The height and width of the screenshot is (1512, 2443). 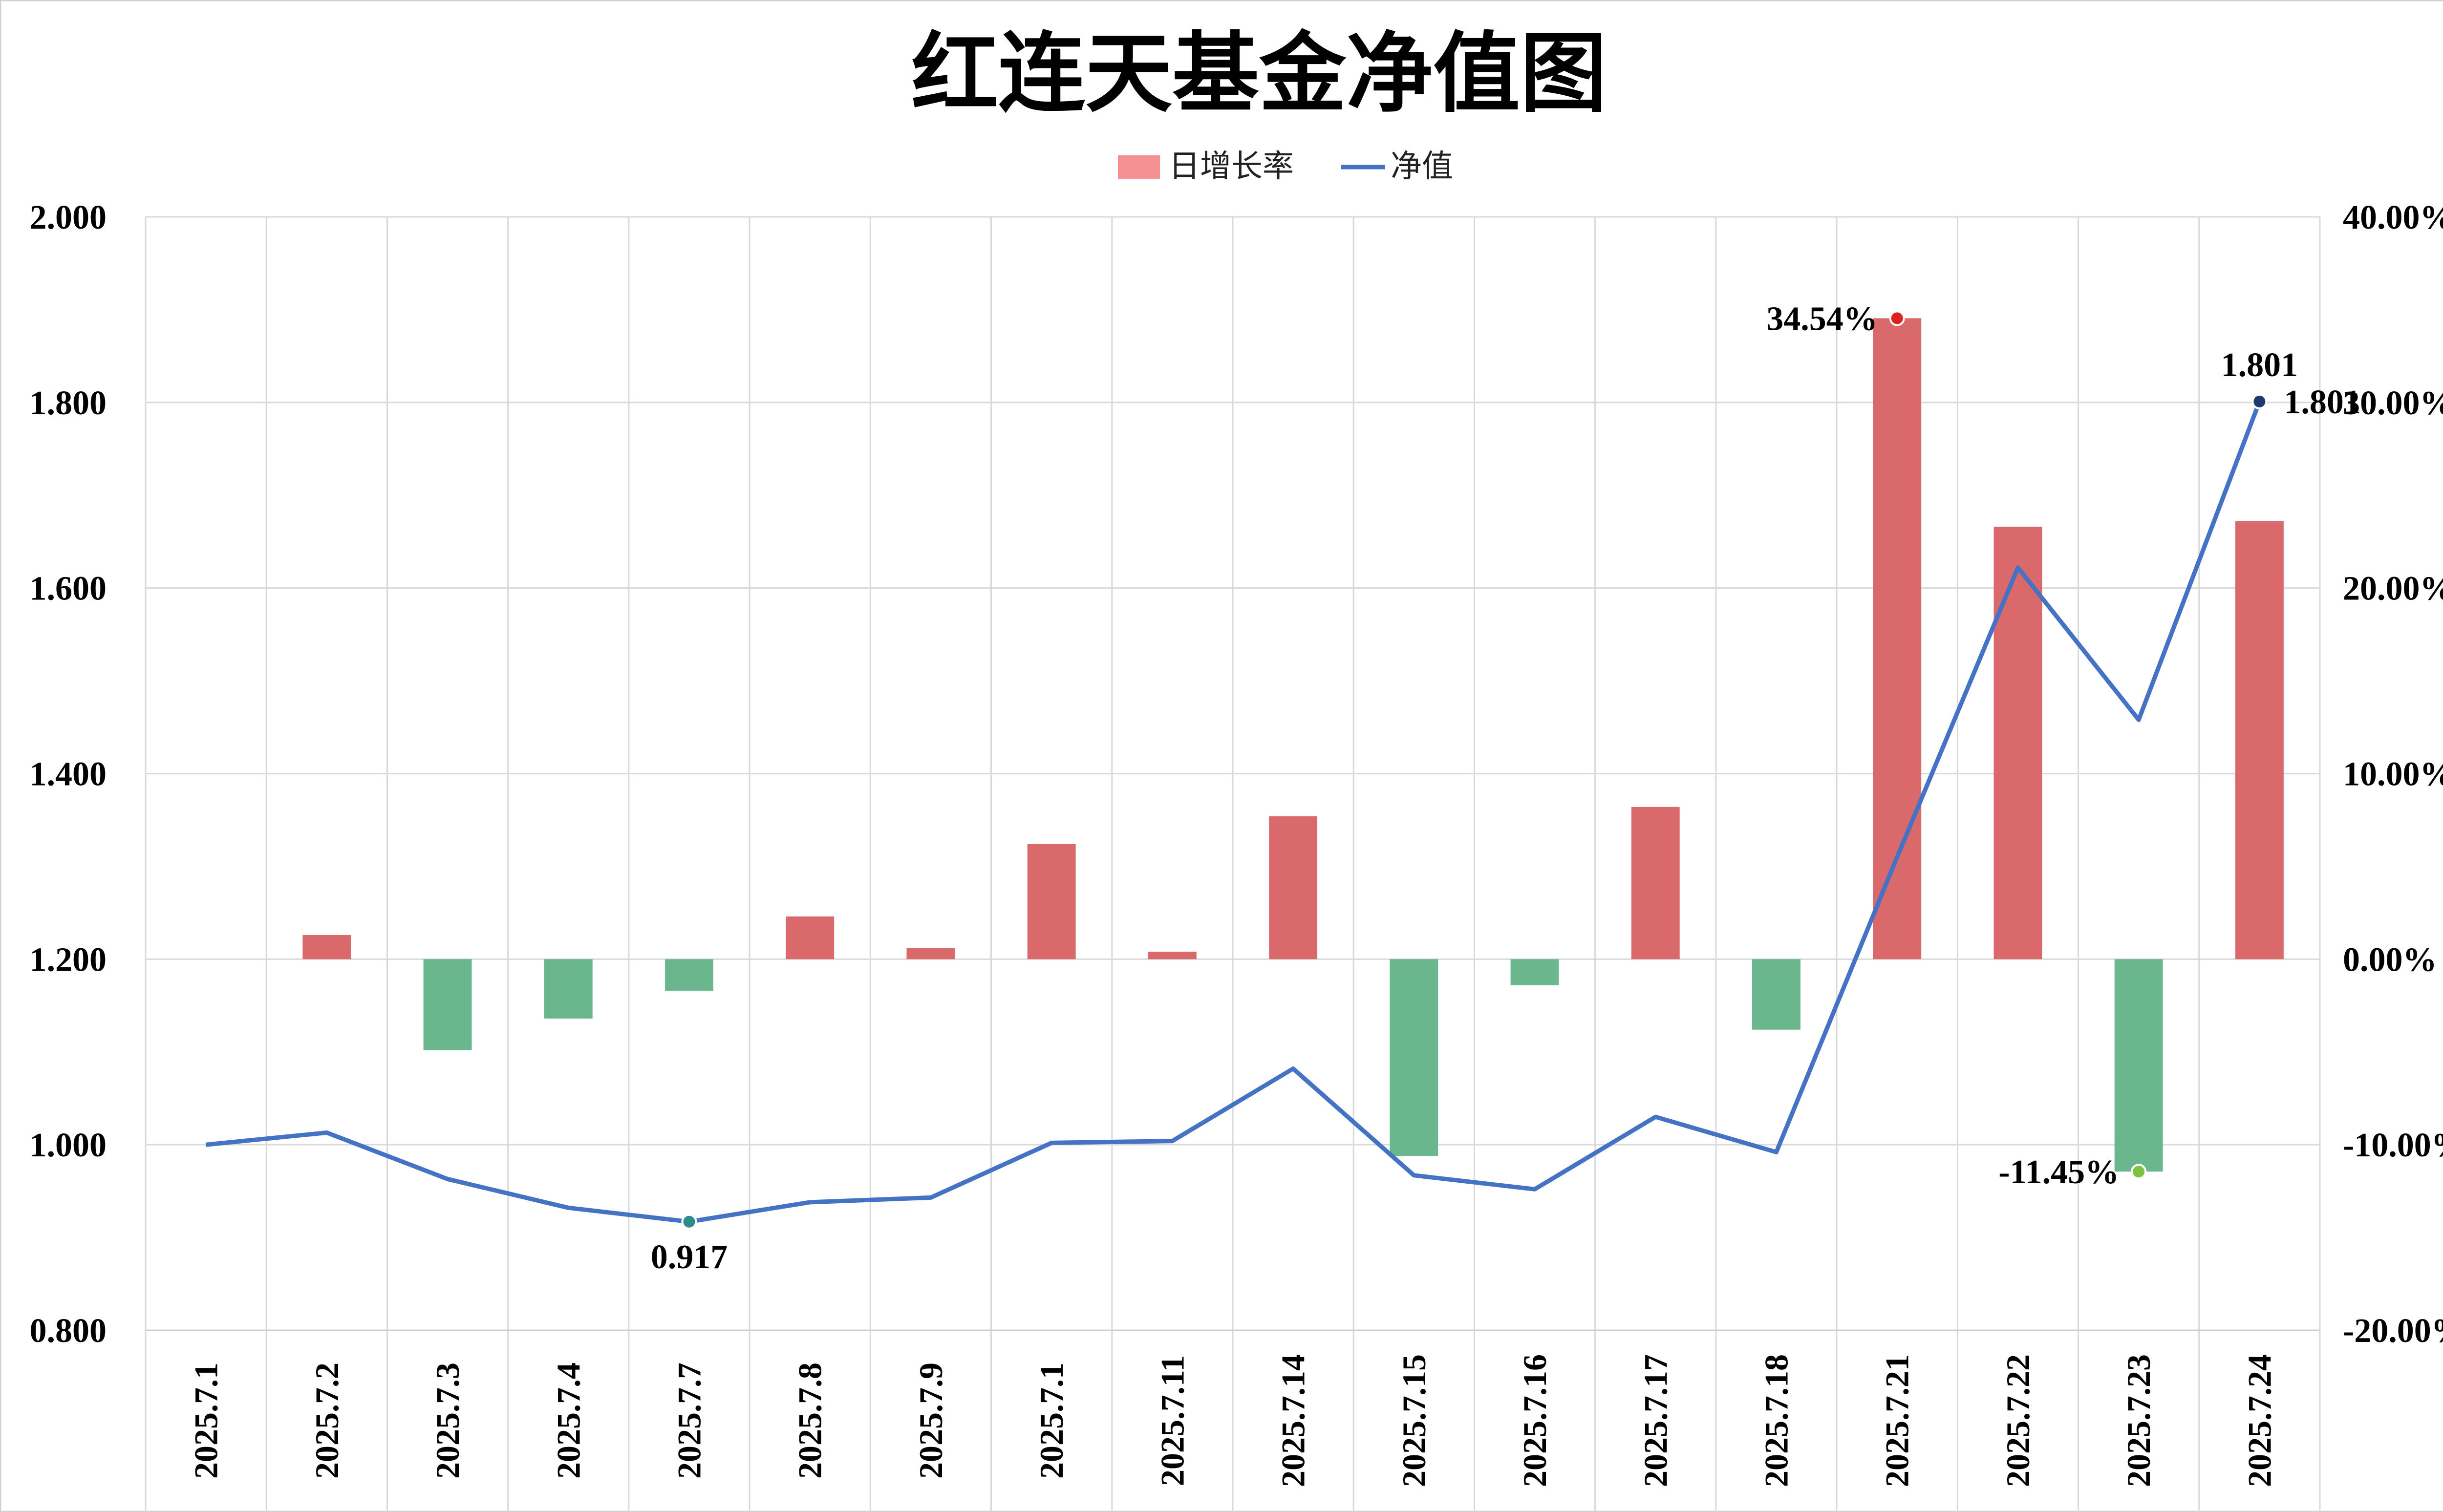 I want to click on x-axis-tick-label: 2025.7.21, so click(x=1897, y=1421).